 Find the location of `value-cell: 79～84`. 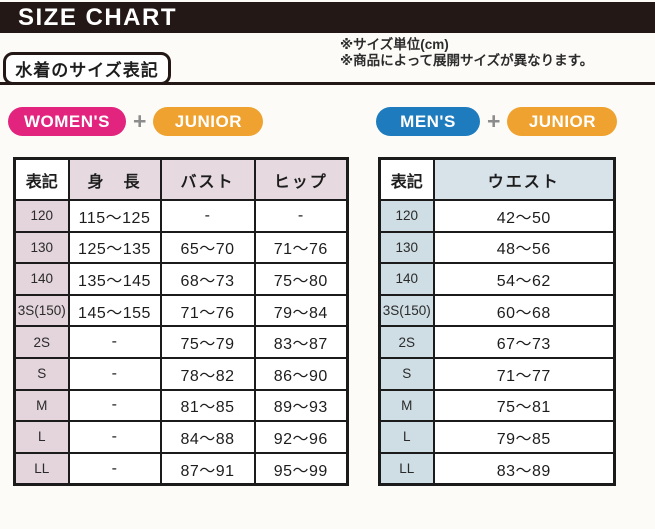

value-cell: 79～84 is located at coordinates (301, 310).